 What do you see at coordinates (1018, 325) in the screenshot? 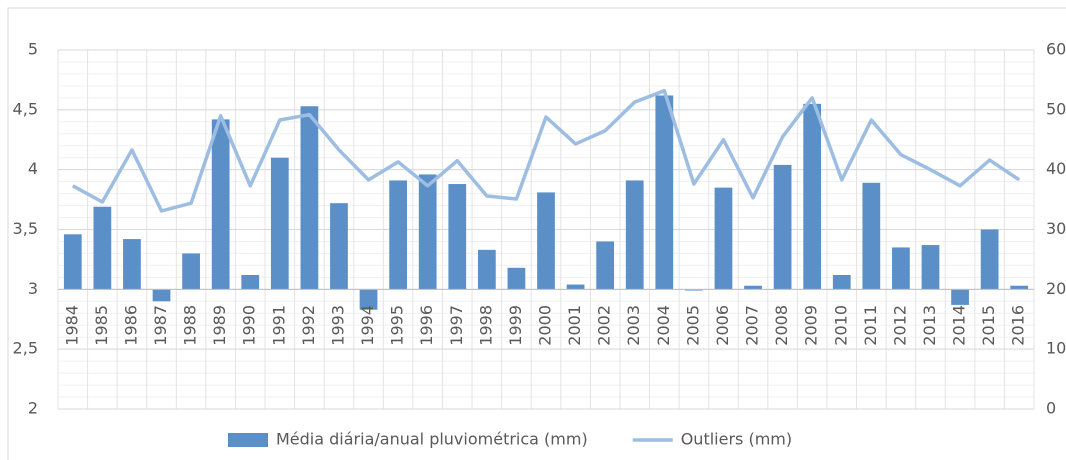
I see `x-tick-label: 2016` at bounding box center [1018, 325].